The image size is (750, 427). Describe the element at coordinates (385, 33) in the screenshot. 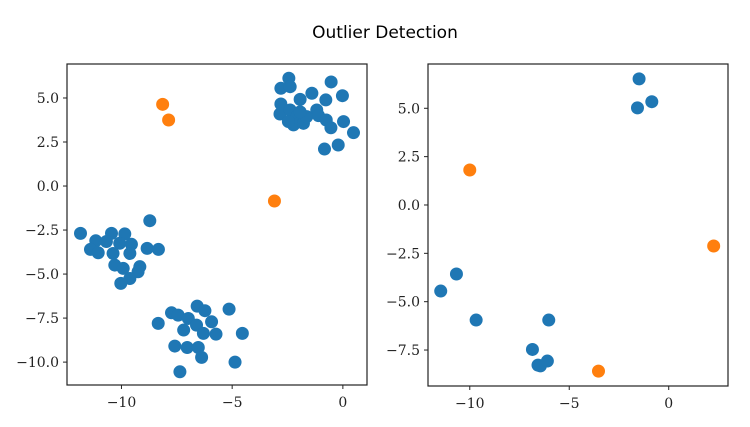

I see `chart-title: Outlier Detection` at that location.